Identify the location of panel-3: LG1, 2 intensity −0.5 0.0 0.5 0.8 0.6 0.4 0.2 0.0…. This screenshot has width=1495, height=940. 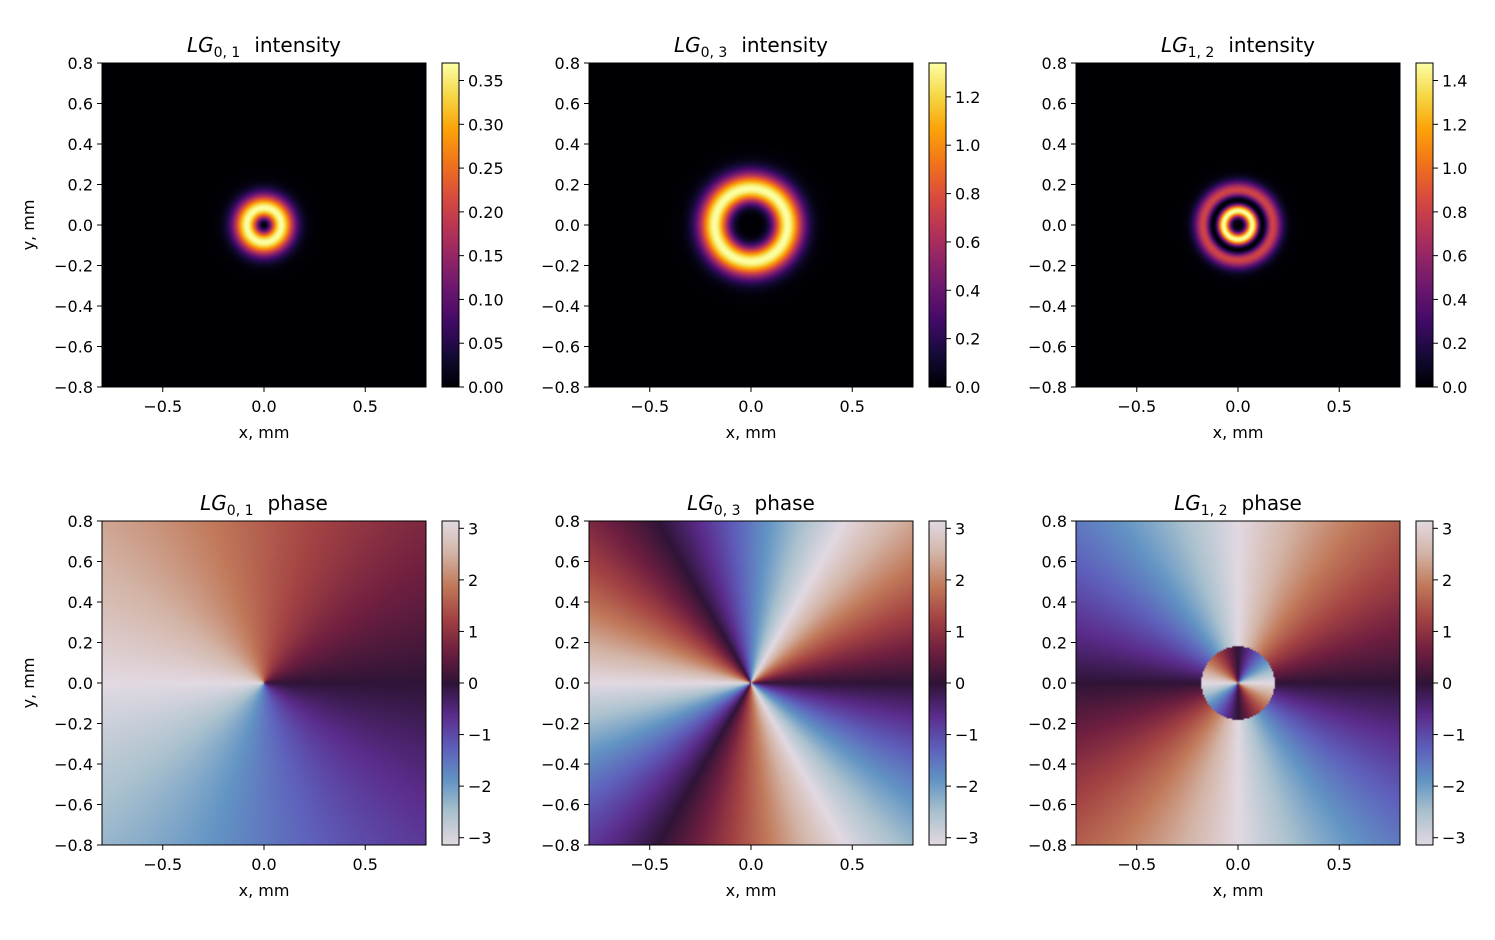
(1247, 237).